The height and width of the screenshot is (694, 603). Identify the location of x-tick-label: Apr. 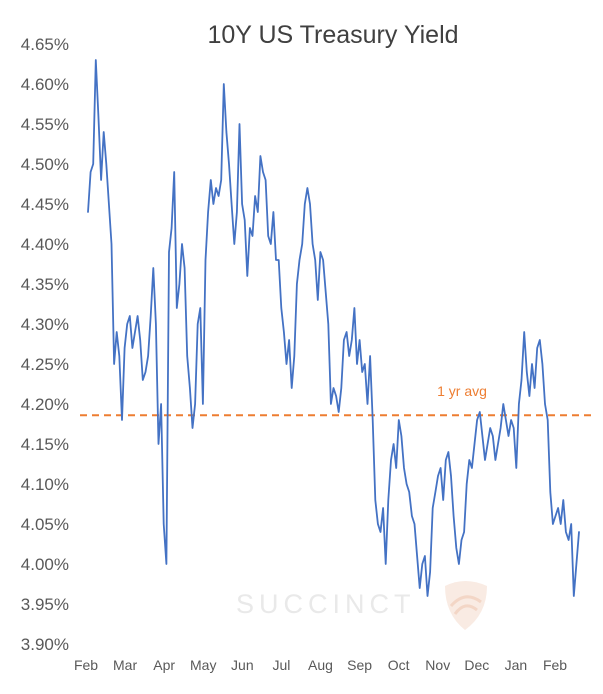
(164, 665).